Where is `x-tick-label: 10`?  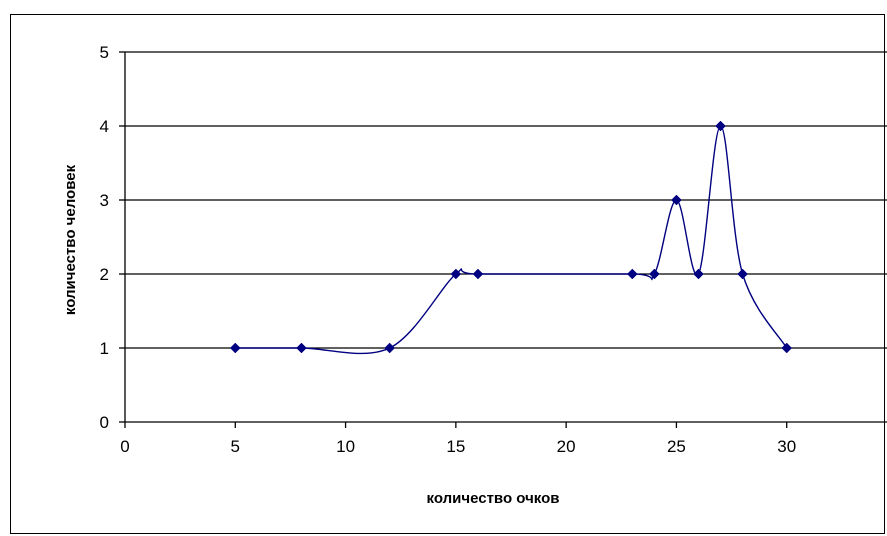 x-tick-label: 10 is located at coordinates (345, 446).